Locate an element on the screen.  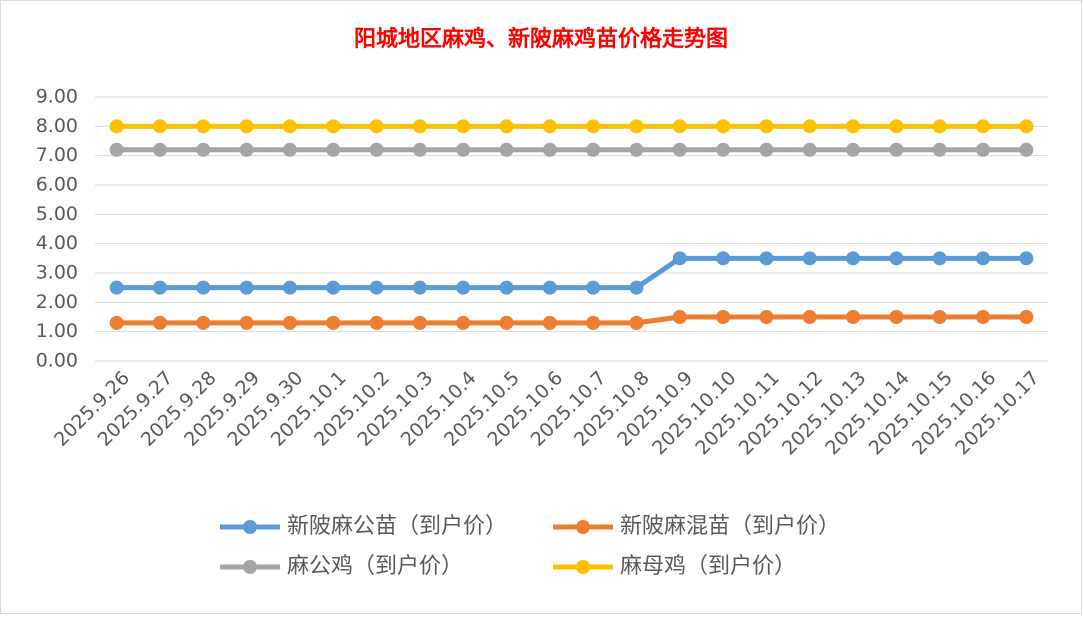
legend-label: 麻母鸡（到户价） is located at coordinates (708, 566).